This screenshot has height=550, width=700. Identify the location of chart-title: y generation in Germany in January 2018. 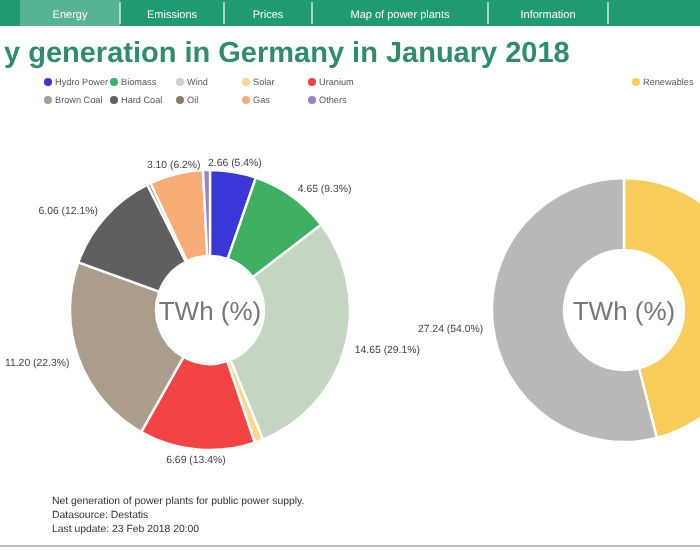
(287, 54).